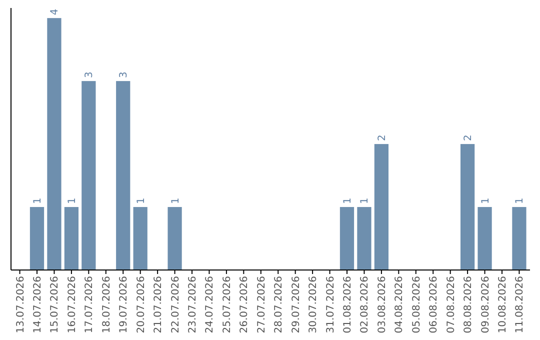 This screenshot has width=540, height=340. Describe the element at coordinates (20, 305) in the screenshot. I see `x-tick-label: 13.07.2026` at that location.